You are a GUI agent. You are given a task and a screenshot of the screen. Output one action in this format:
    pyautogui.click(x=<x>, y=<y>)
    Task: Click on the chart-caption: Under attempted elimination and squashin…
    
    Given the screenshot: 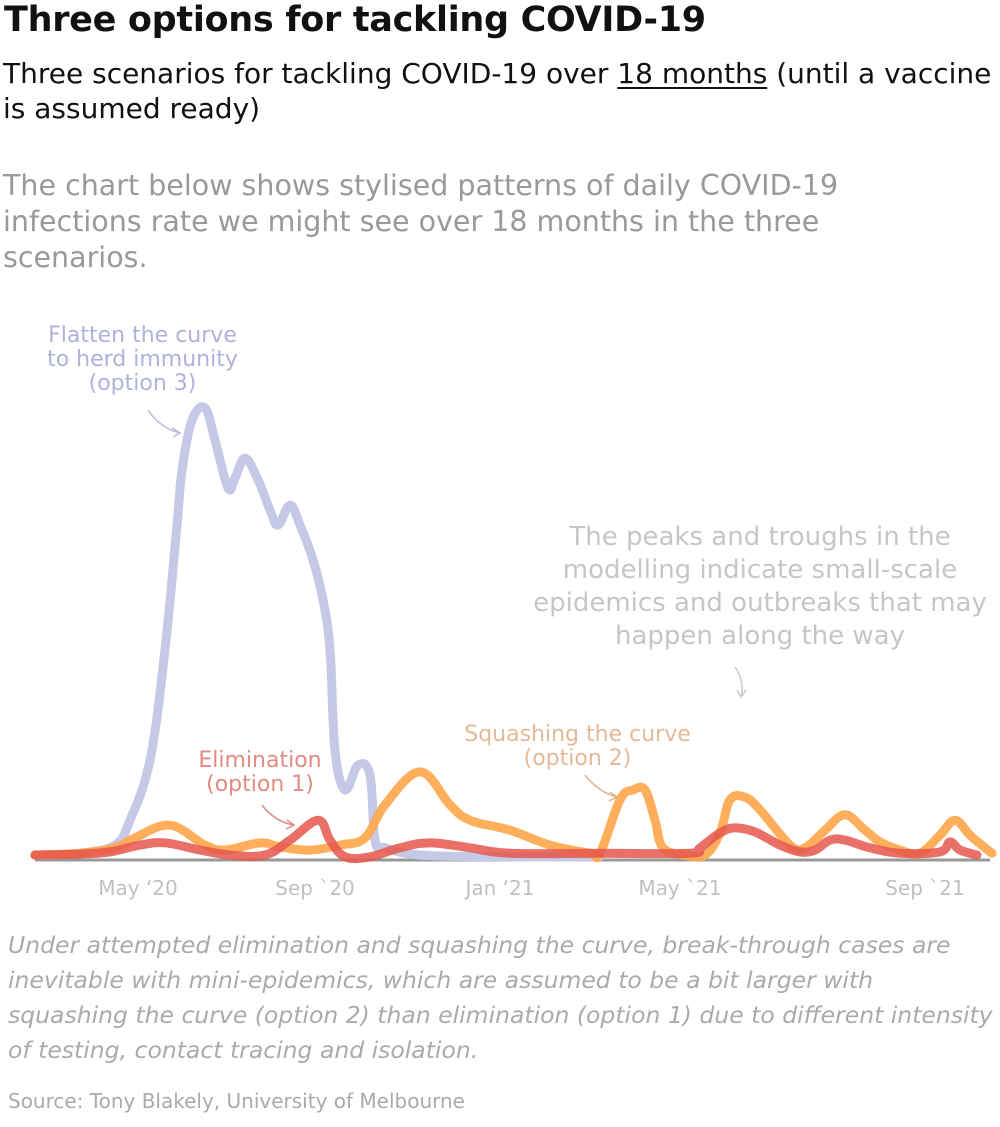 What is the action you would take?
    pyautogui.click(x=500, y=997)
    